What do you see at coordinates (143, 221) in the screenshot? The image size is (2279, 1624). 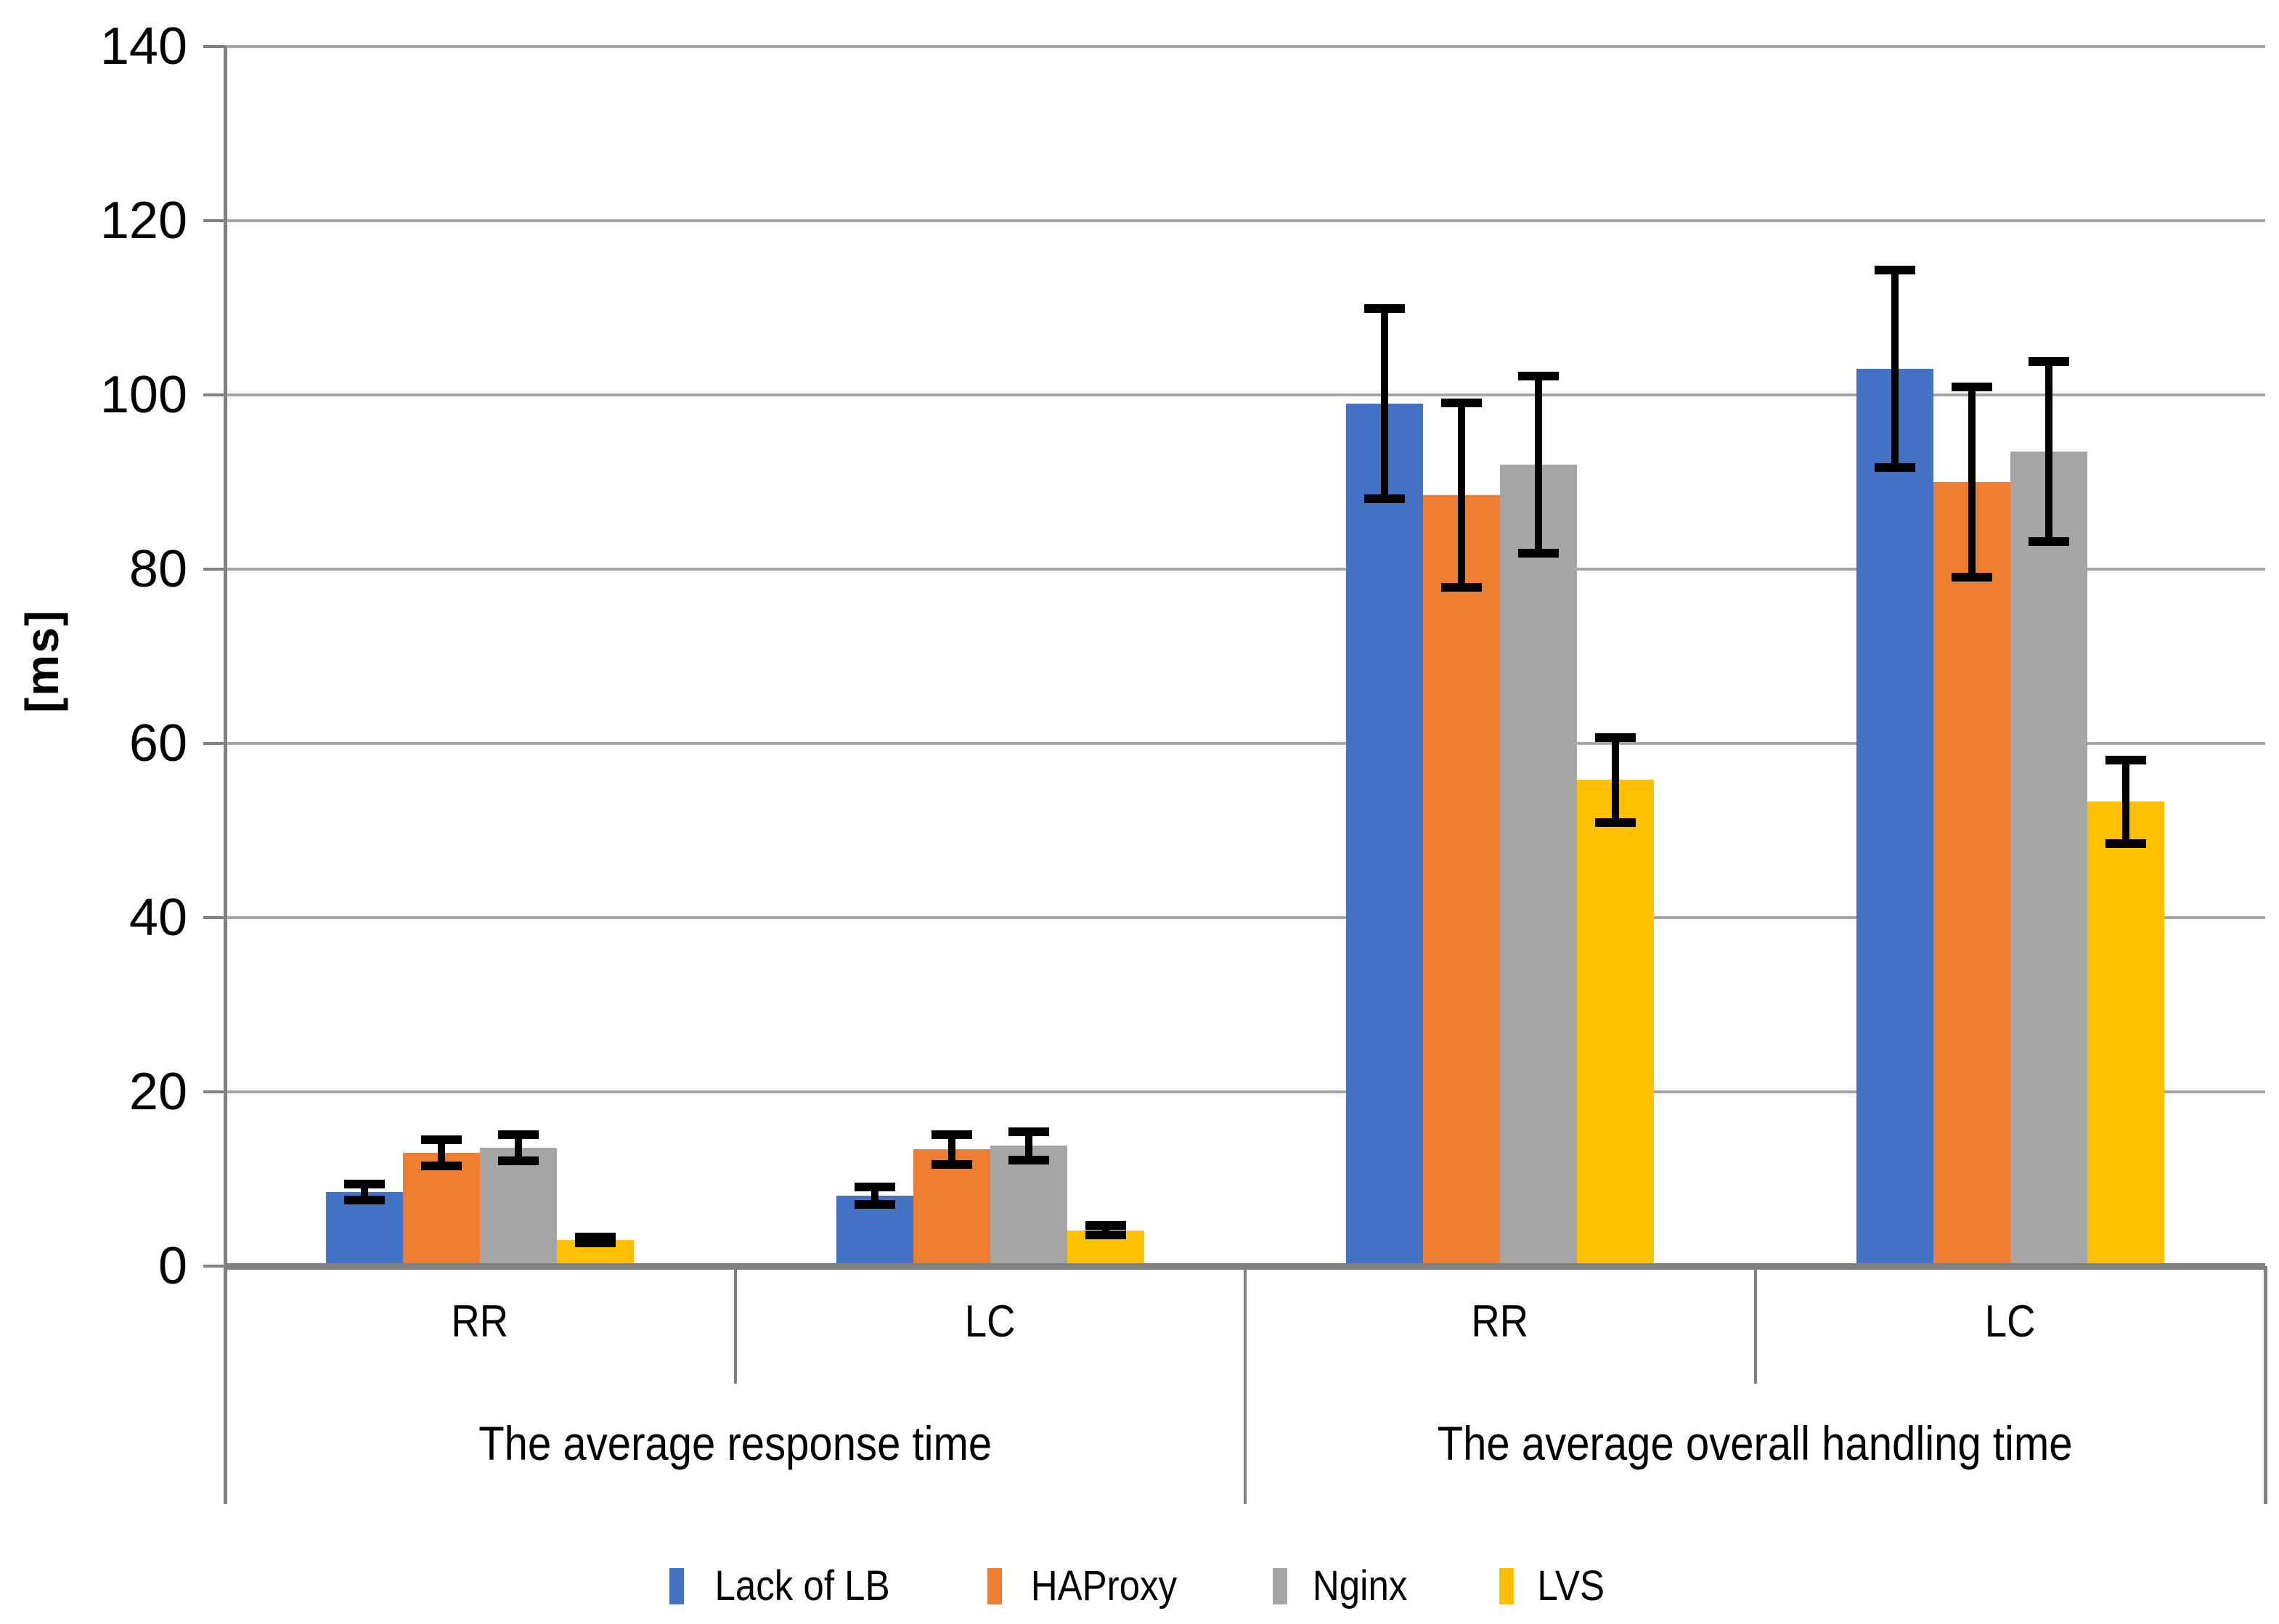 I see `y-tick-label-120: 120` at bounding box center [143, 221].